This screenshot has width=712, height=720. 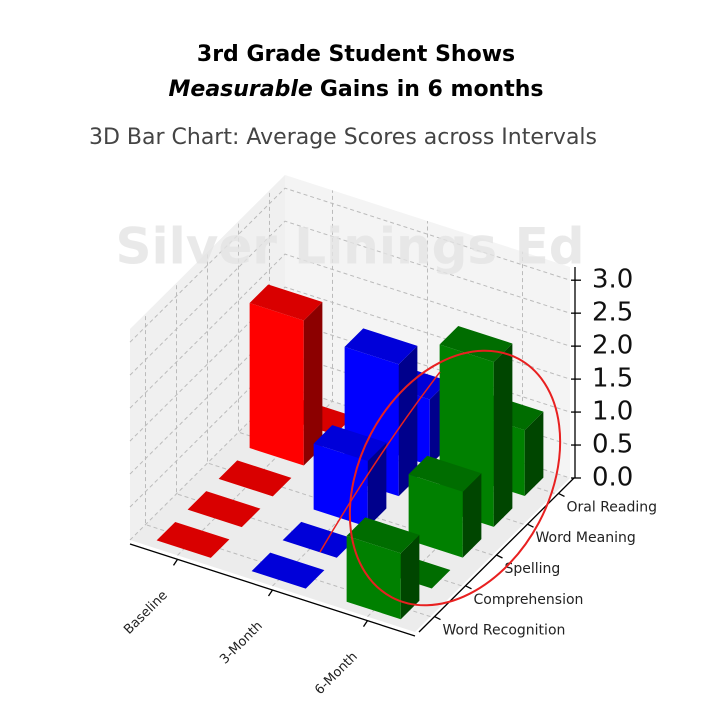 What do you see at coordinates (529, 600) in the screenshot?
I see `y-tick-label: Comprehension` at bounding box center [529, 600].